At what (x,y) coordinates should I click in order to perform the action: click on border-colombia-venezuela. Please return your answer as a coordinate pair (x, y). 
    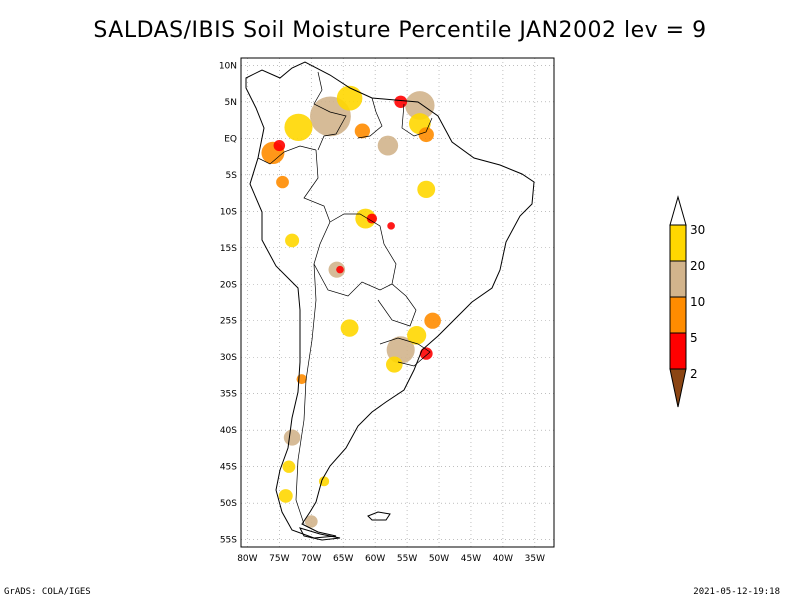
    Looking at the image, I should click on (330, 111).